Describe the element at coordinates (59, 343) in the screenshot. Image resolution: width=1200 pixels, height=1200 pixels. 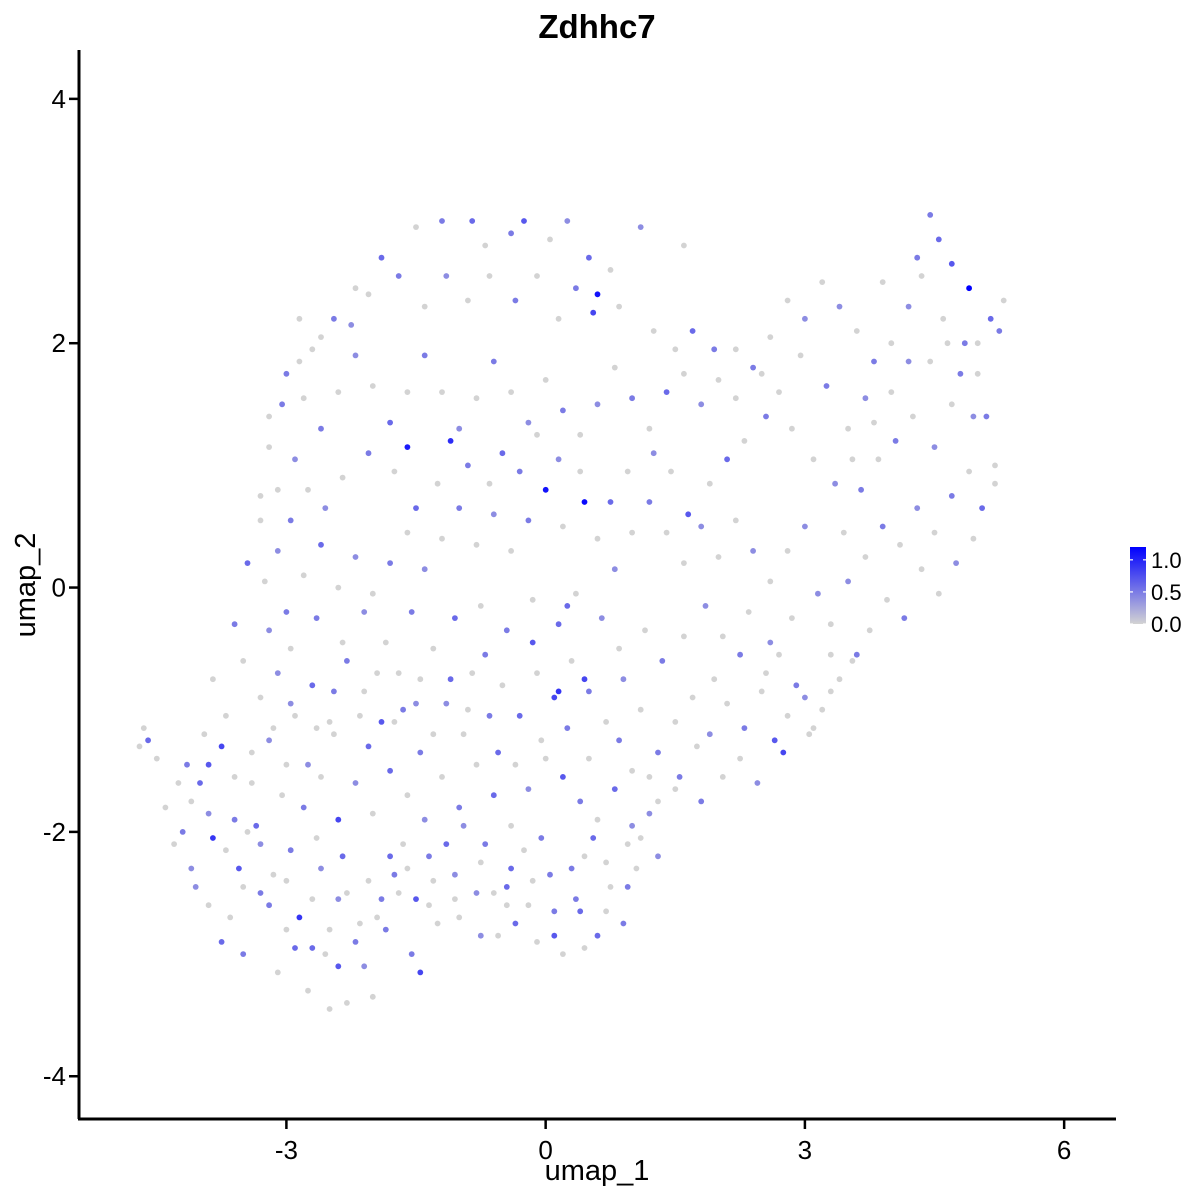
I see `y-tick-label: 2` at that location.